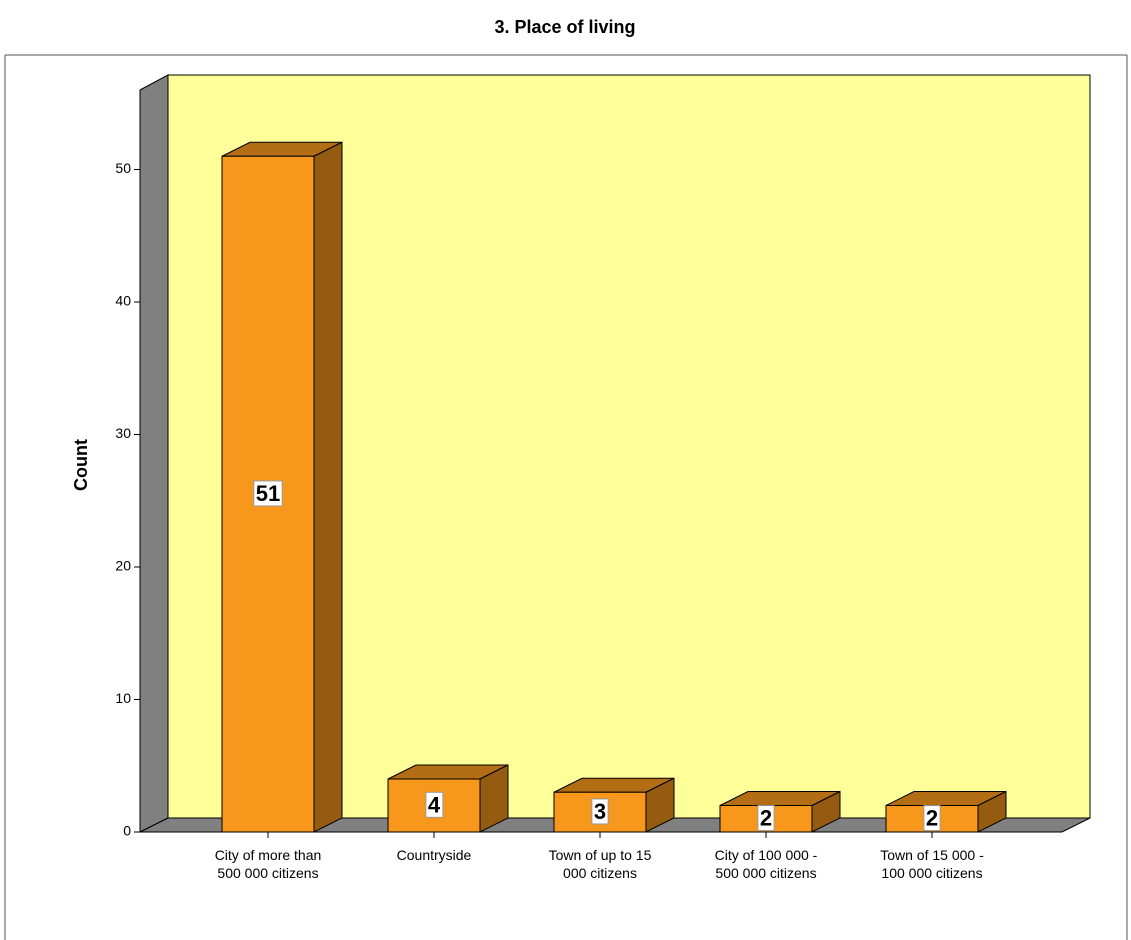 The height and width of the screenshot is (940, 1131). I want to click on y-tick-label: 50, so click(123, 168).